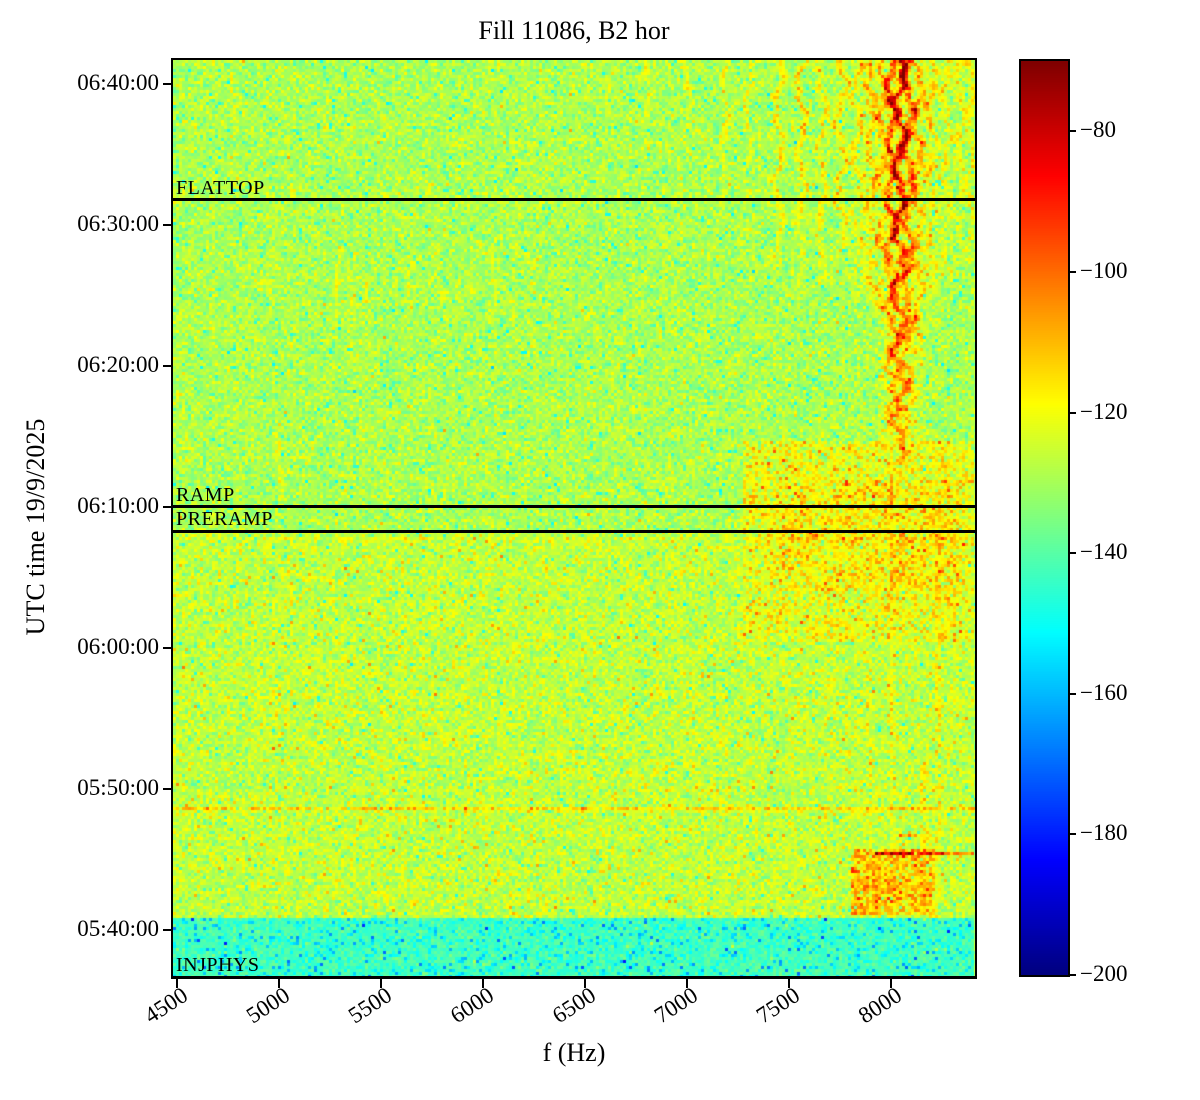  What do you see at coordinates (1104, 552) in the screenshot?
I see `colorbar-tick-label: −140` at bounding box center [1104, 552].